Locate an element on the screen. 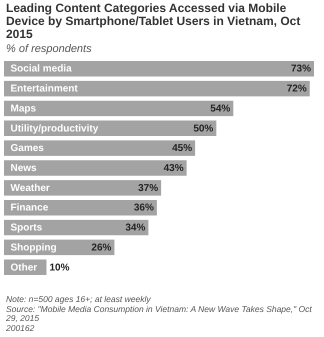 The width and height of the screenshot is (324, 337). y-tick-label: Finance is located at coordinates (29, 208).